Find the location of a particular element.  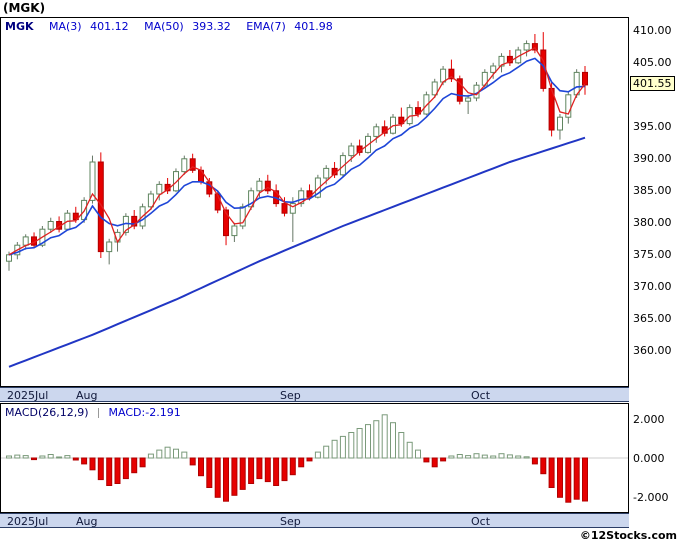

ema7-label: EMA(7) is located at coordinates (266, 26).